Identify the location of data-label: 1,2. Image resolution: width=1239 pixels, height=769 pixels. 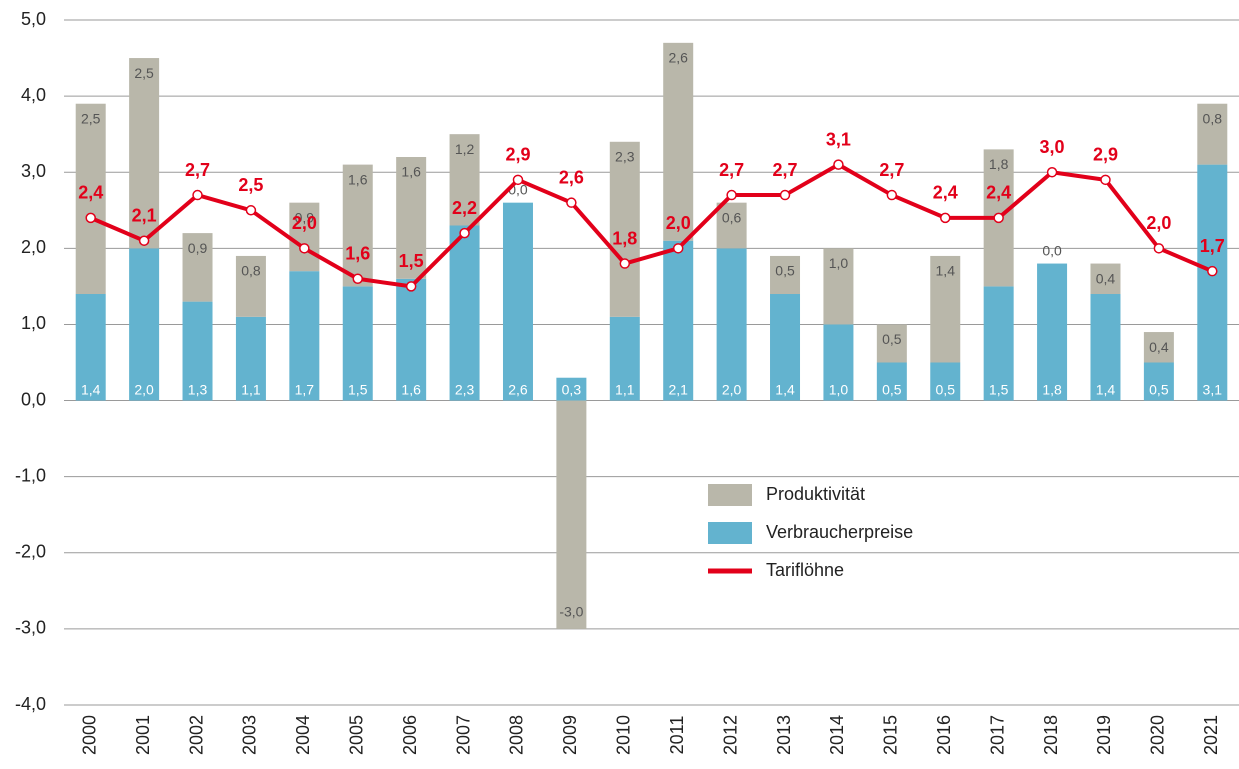
(465, 149).